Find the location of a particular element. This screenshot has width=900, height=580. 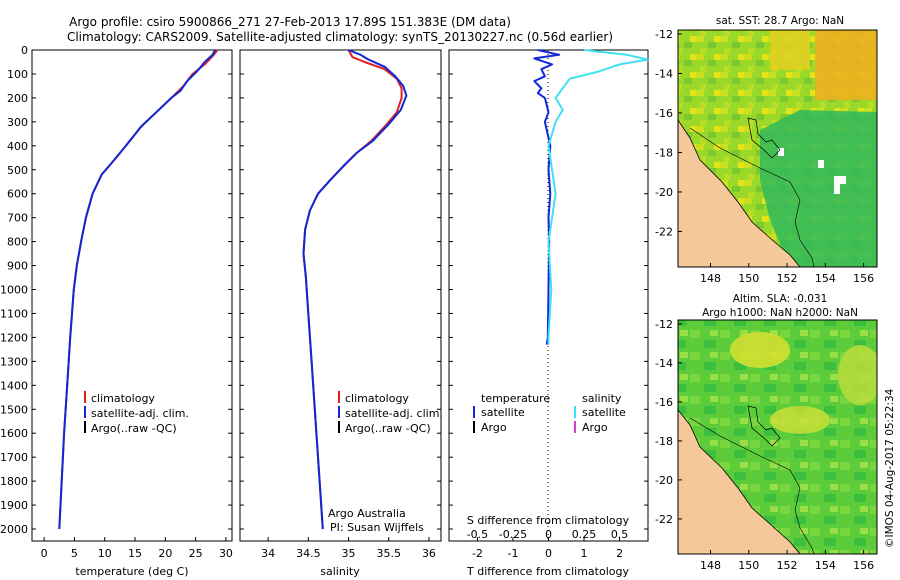

sla-reef is located at coordinates (764, 426).